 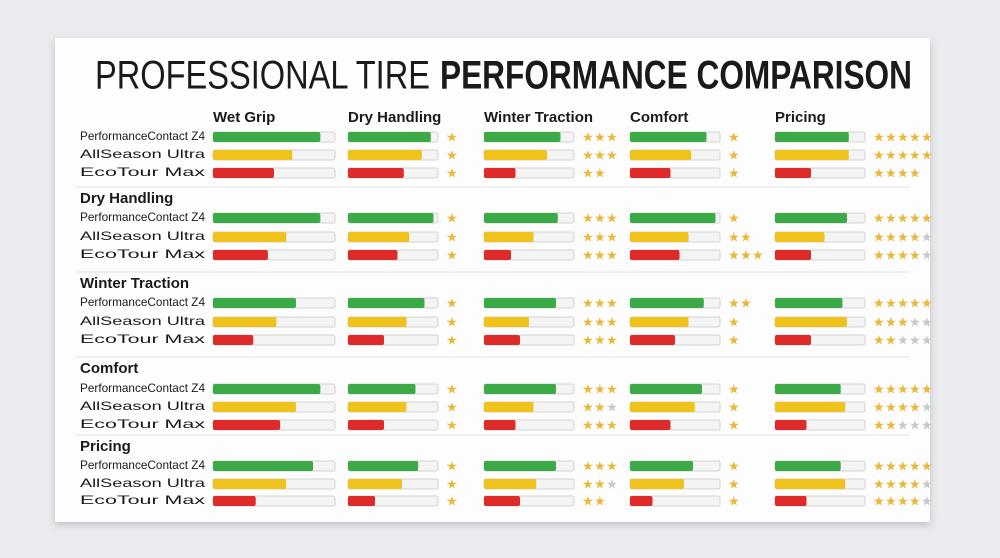 What do you see at coordinates (105, 446) in the screenshot?
I see `group-title: Pricing` at bounding box center [105, 446].